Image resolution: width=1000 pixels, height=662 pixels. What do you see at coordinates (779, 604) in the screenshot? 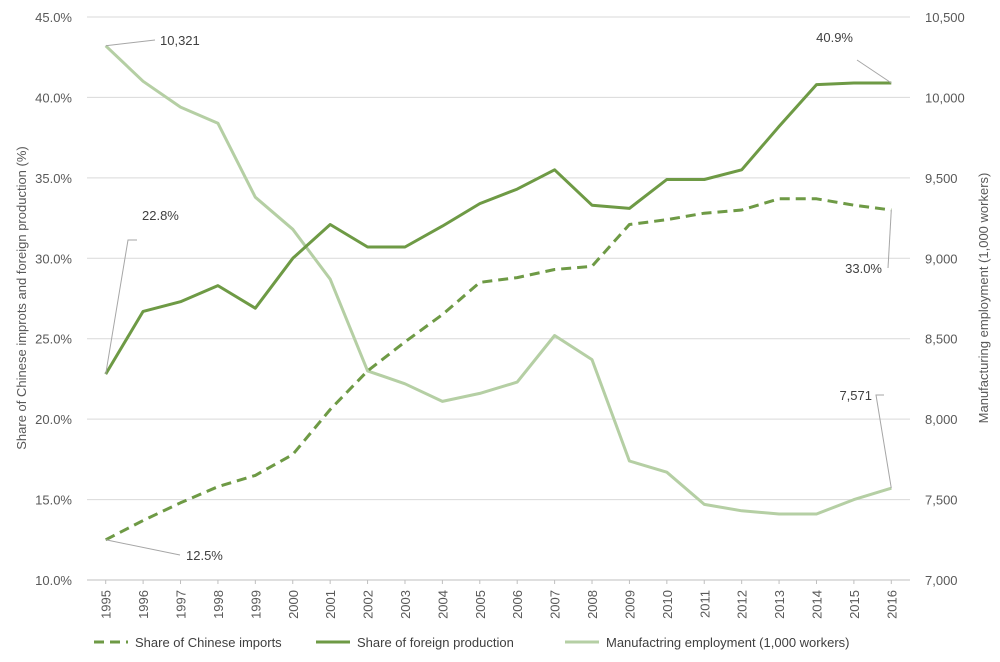
I see `x-tick-label: 2013` at bounding box center [779, 604].